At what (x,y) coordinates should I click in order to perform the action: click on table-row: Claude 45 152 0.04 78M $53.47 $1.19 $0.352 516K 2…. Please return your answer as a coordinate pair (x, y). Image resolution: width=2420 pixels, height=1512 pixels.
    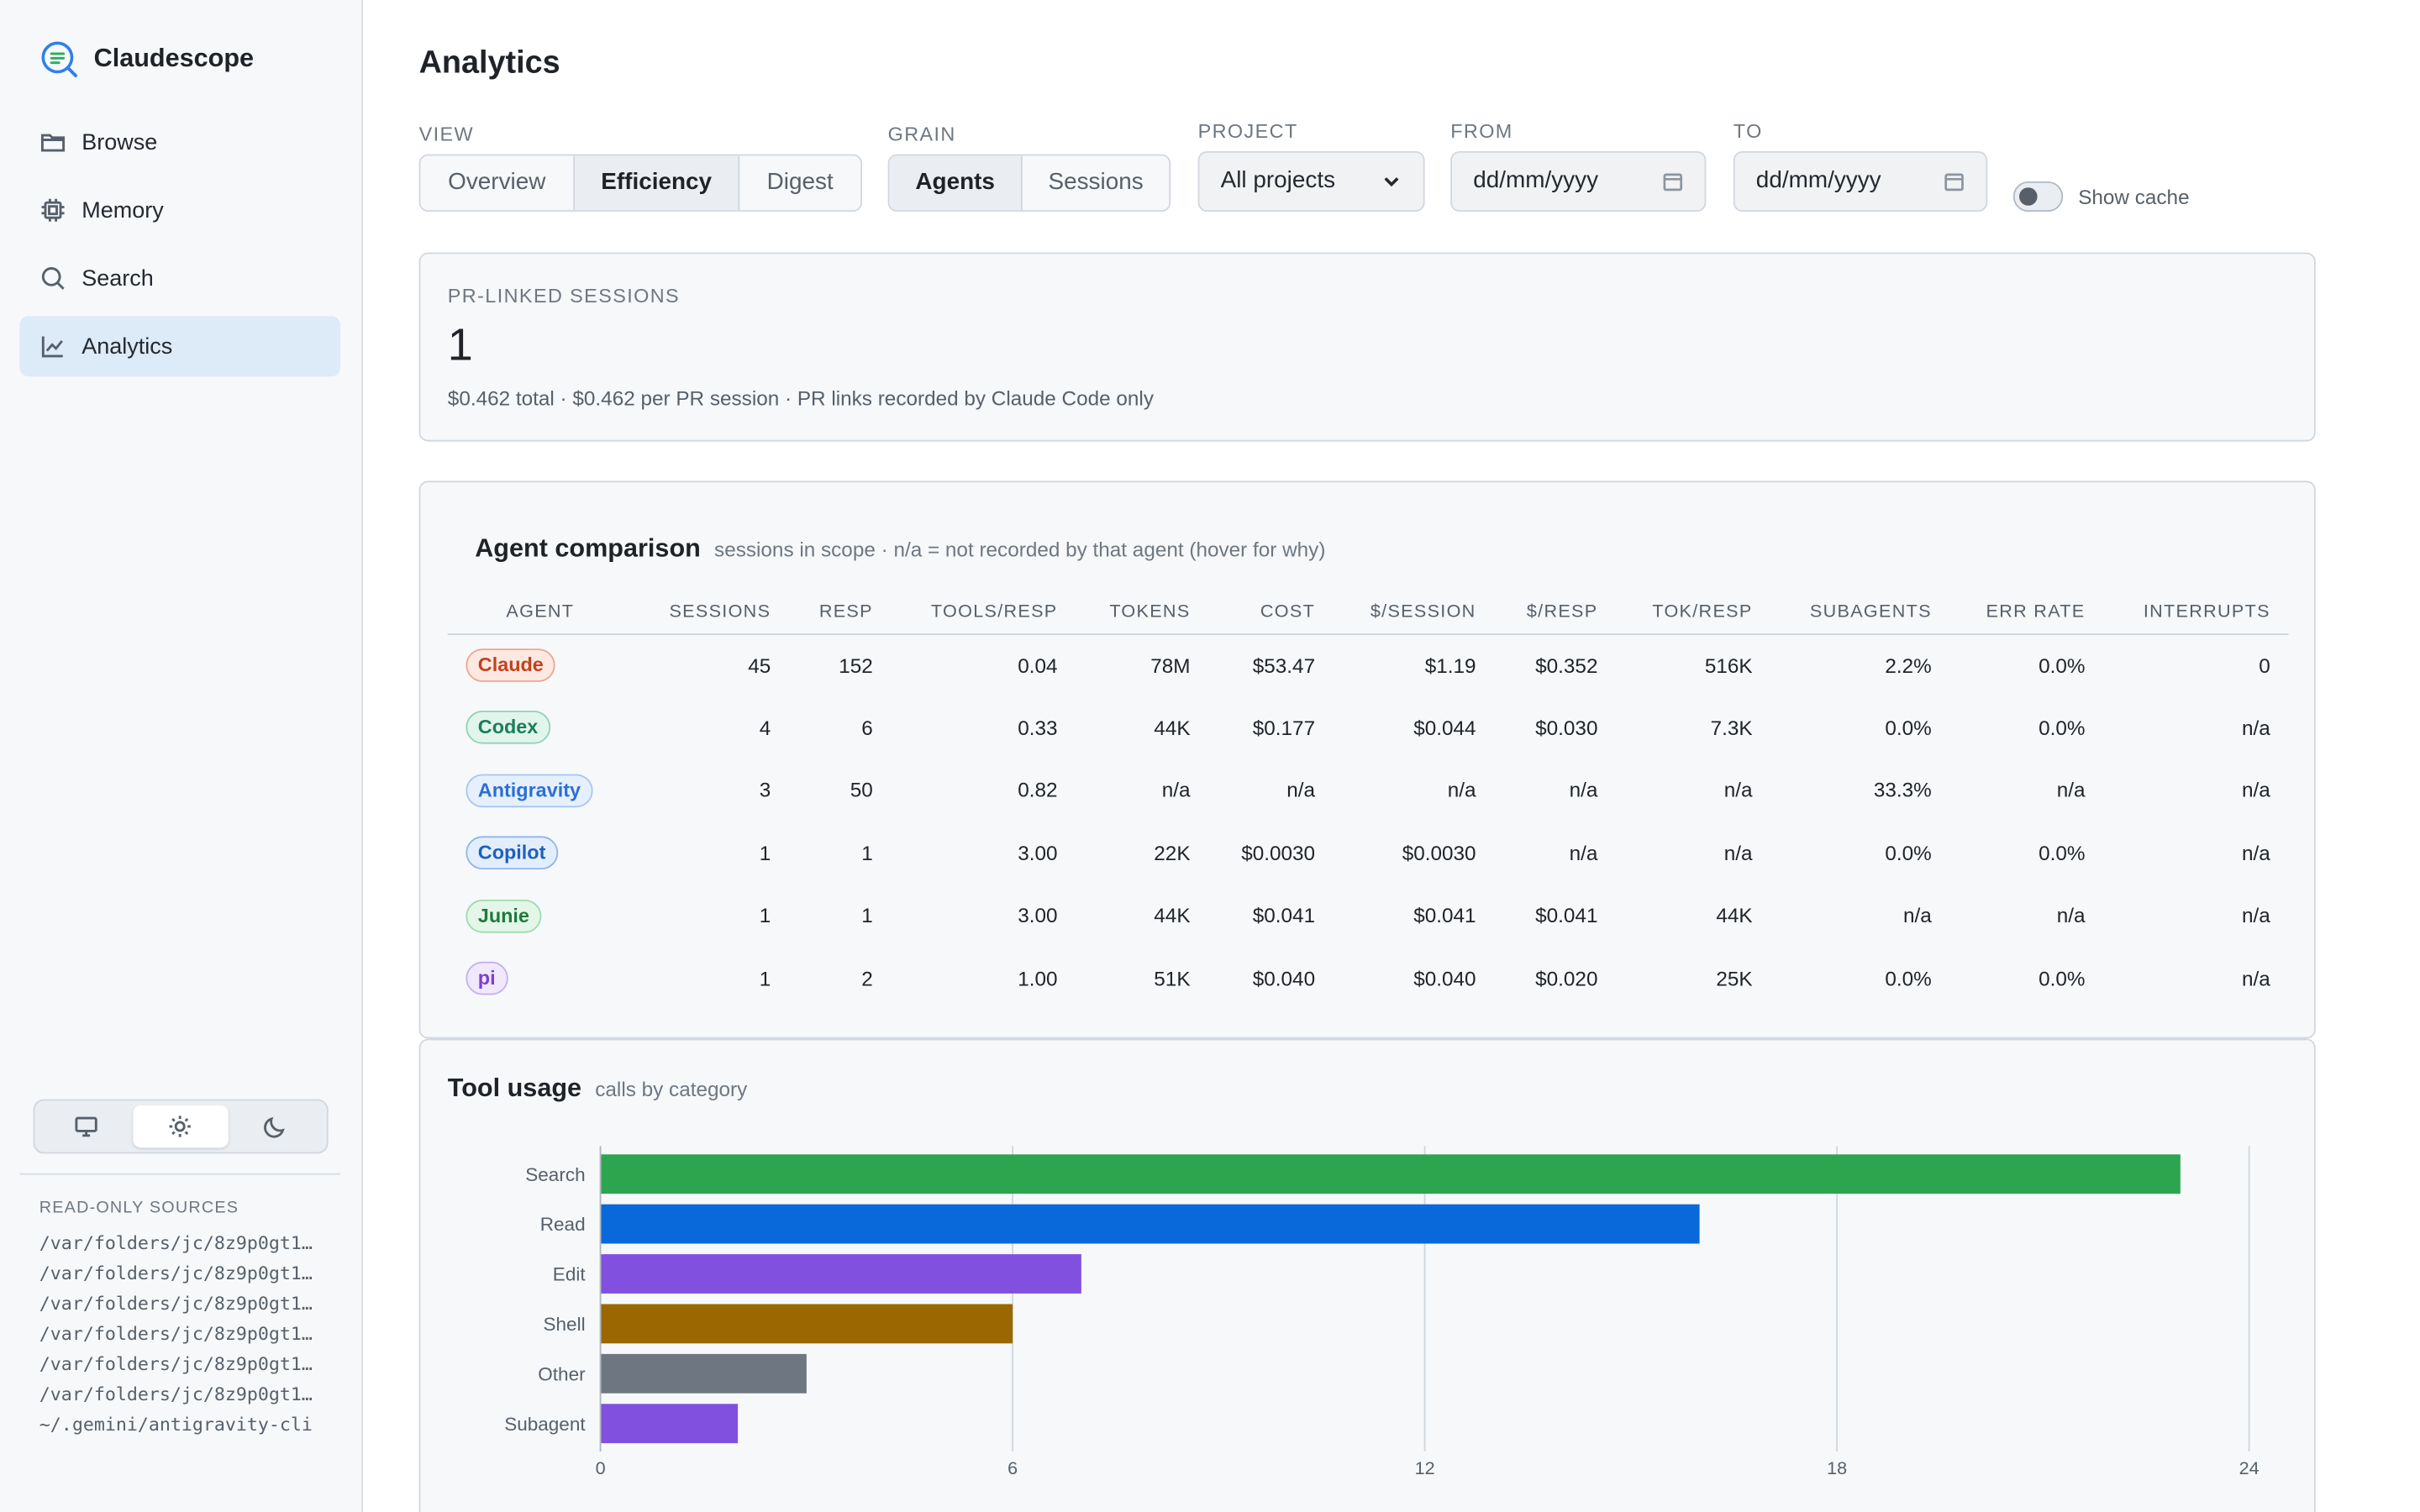
    Looking at the image, I should click on (1368, 664).